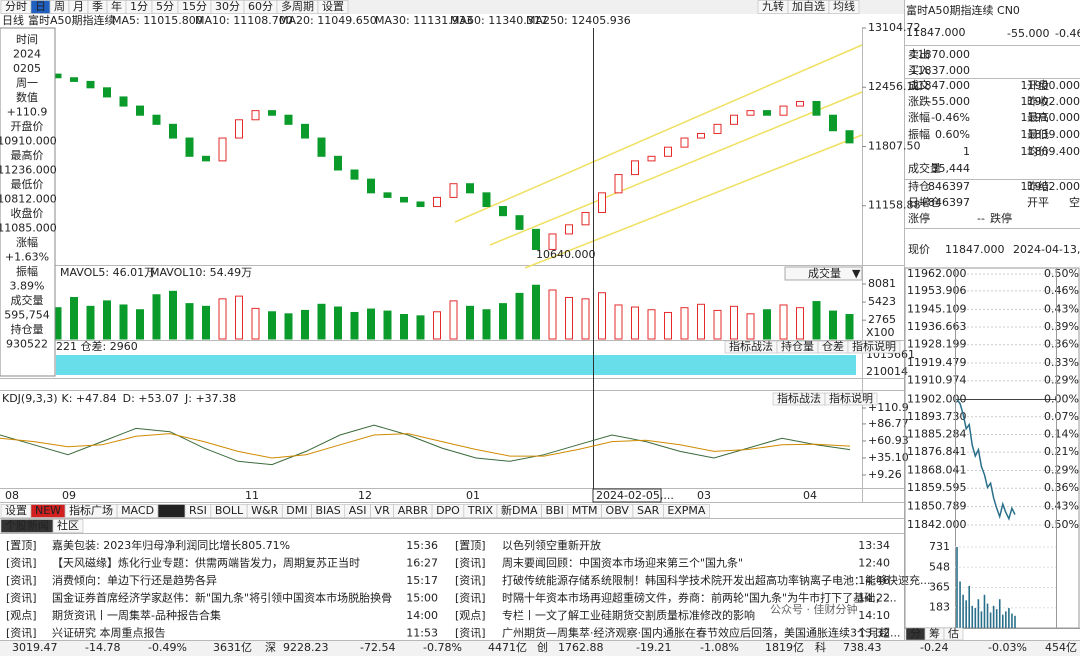  What do you see at coordinates (915, 633) in the screenshot?
I see `quote-tab: 分` at bounding box center [915, 633].